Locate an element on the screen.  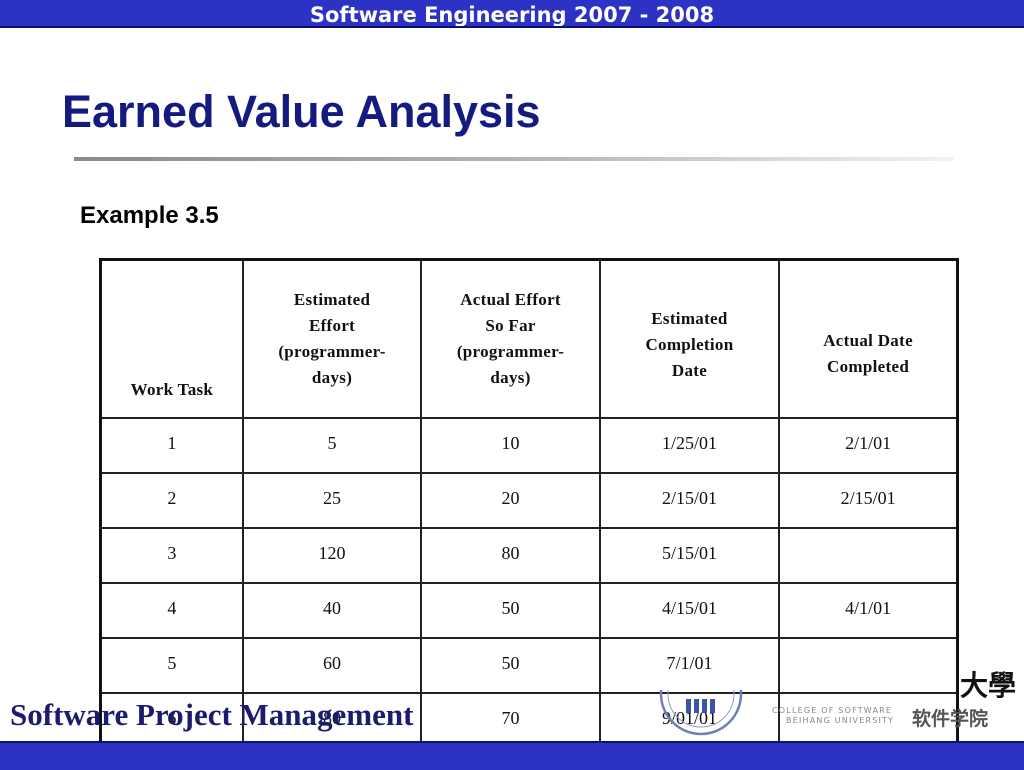
college-name-chinese: 软件学院 is located at coordinates (950, 719).